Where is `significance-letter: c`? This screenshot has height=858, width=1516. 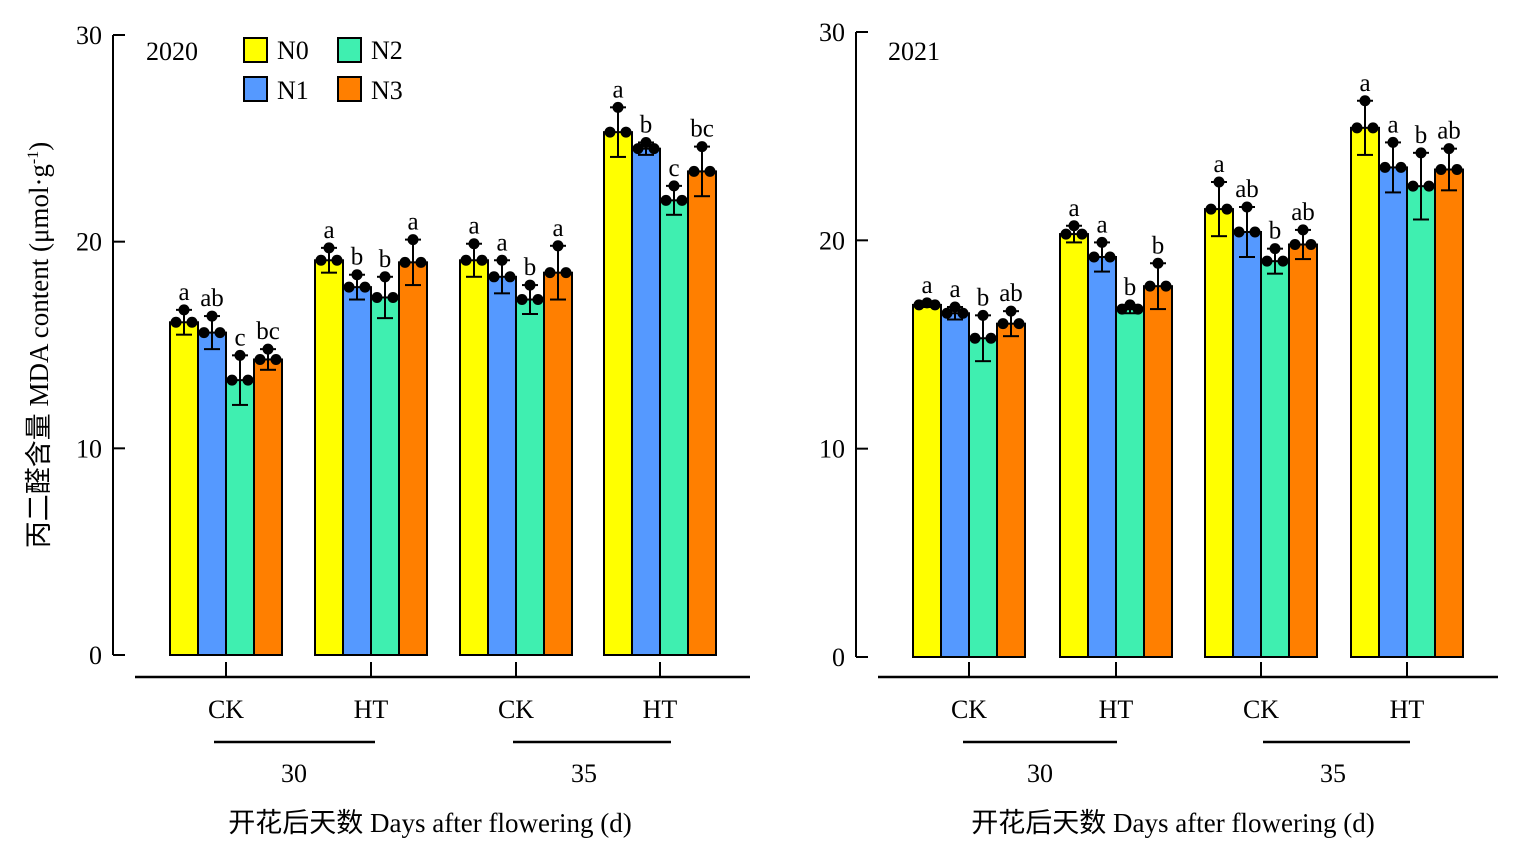
significance-letter: c is located at coordinates (673, 168).